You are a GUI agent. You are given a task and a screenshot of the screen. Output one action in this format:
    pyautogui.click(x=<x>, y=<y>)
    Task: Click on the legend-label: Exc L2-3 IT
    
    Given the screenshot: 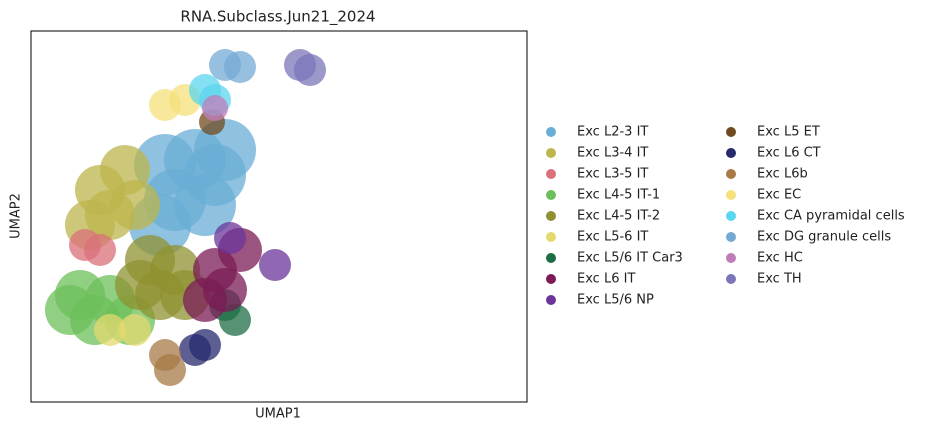 What is the action you would take?
    pyautogui.click(x=612, y=132)
    